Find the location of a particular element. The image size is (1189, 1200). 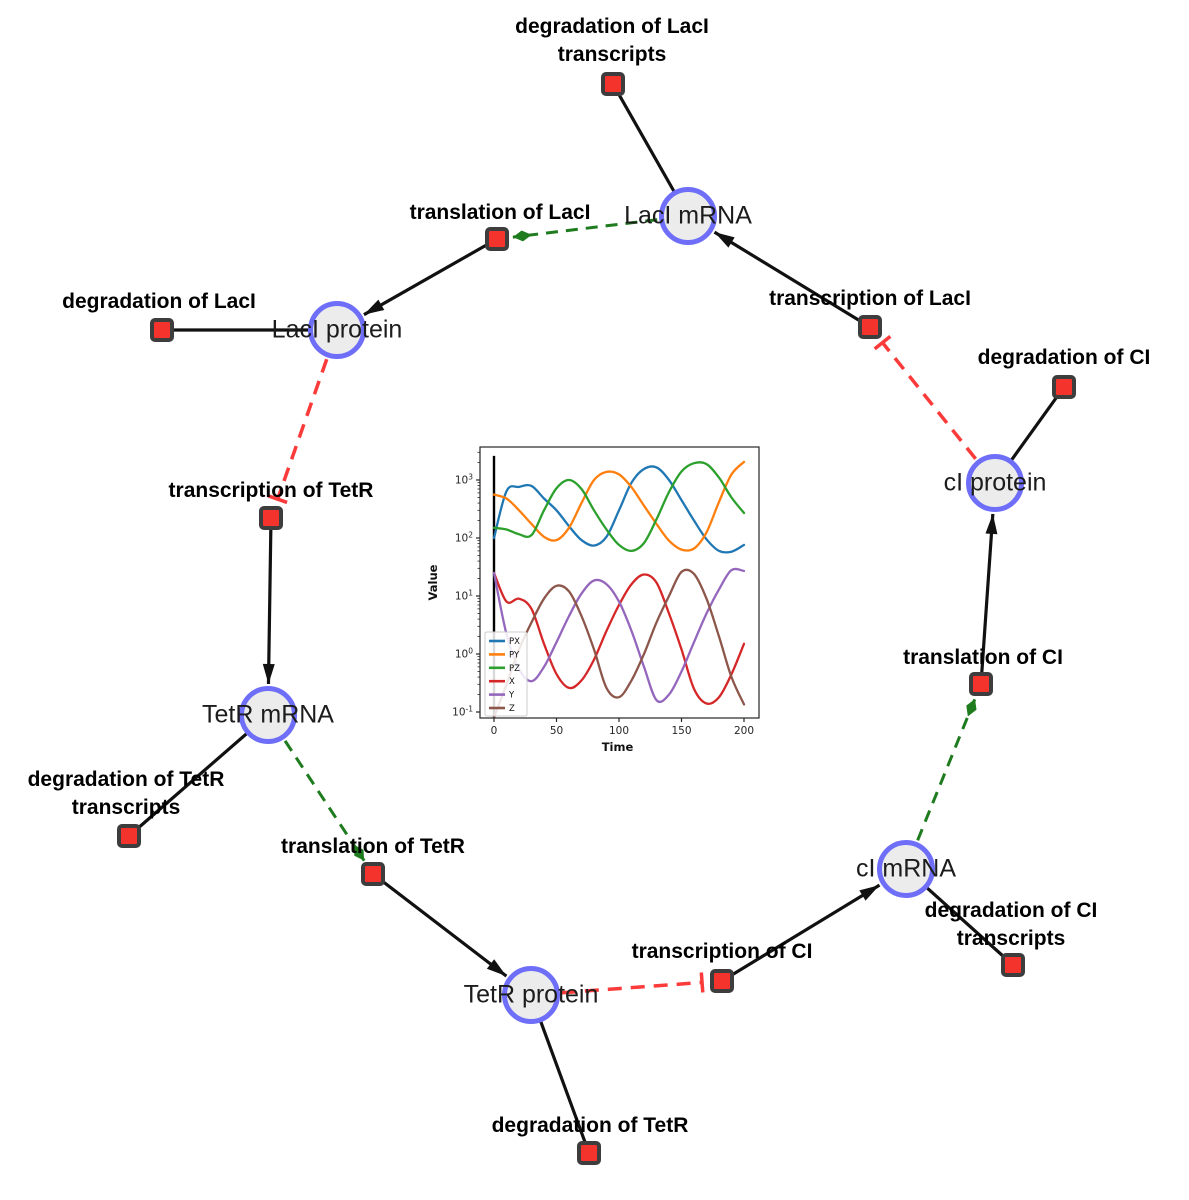

legend-box is located at coordinates (506, 674).